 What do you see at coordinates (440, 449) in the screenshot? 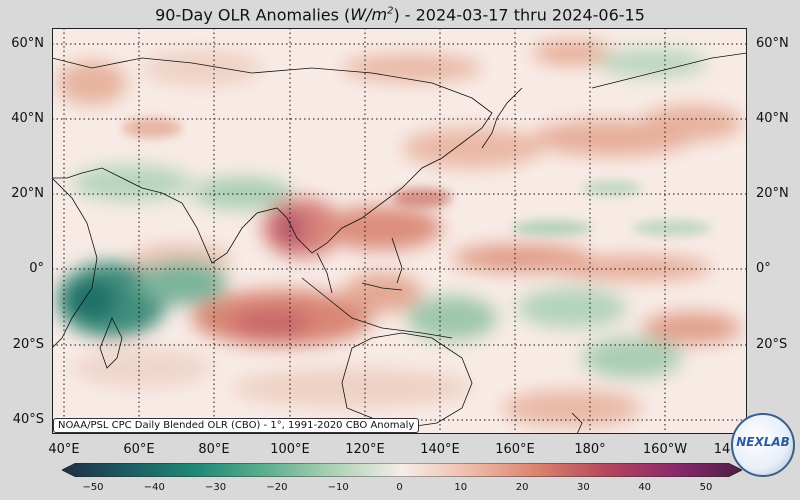
I see `lon-label: 140°E` at bounding box center [440, 449].